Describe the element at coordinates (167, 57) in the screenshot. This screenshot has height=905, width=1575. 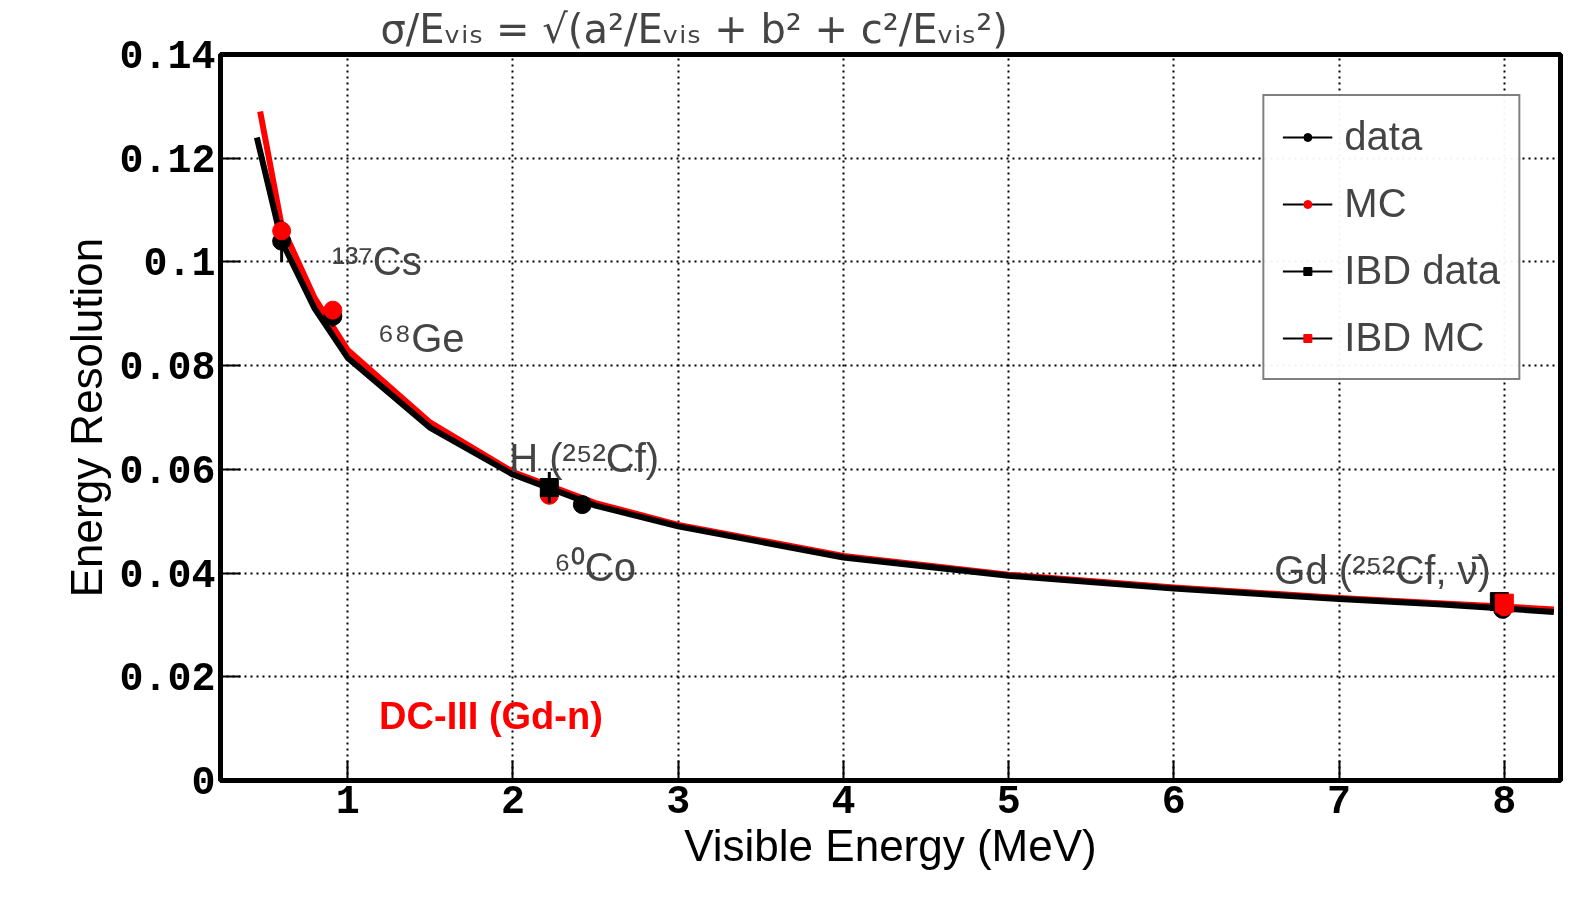
I see `y-tick-label: 0.14` at that location.